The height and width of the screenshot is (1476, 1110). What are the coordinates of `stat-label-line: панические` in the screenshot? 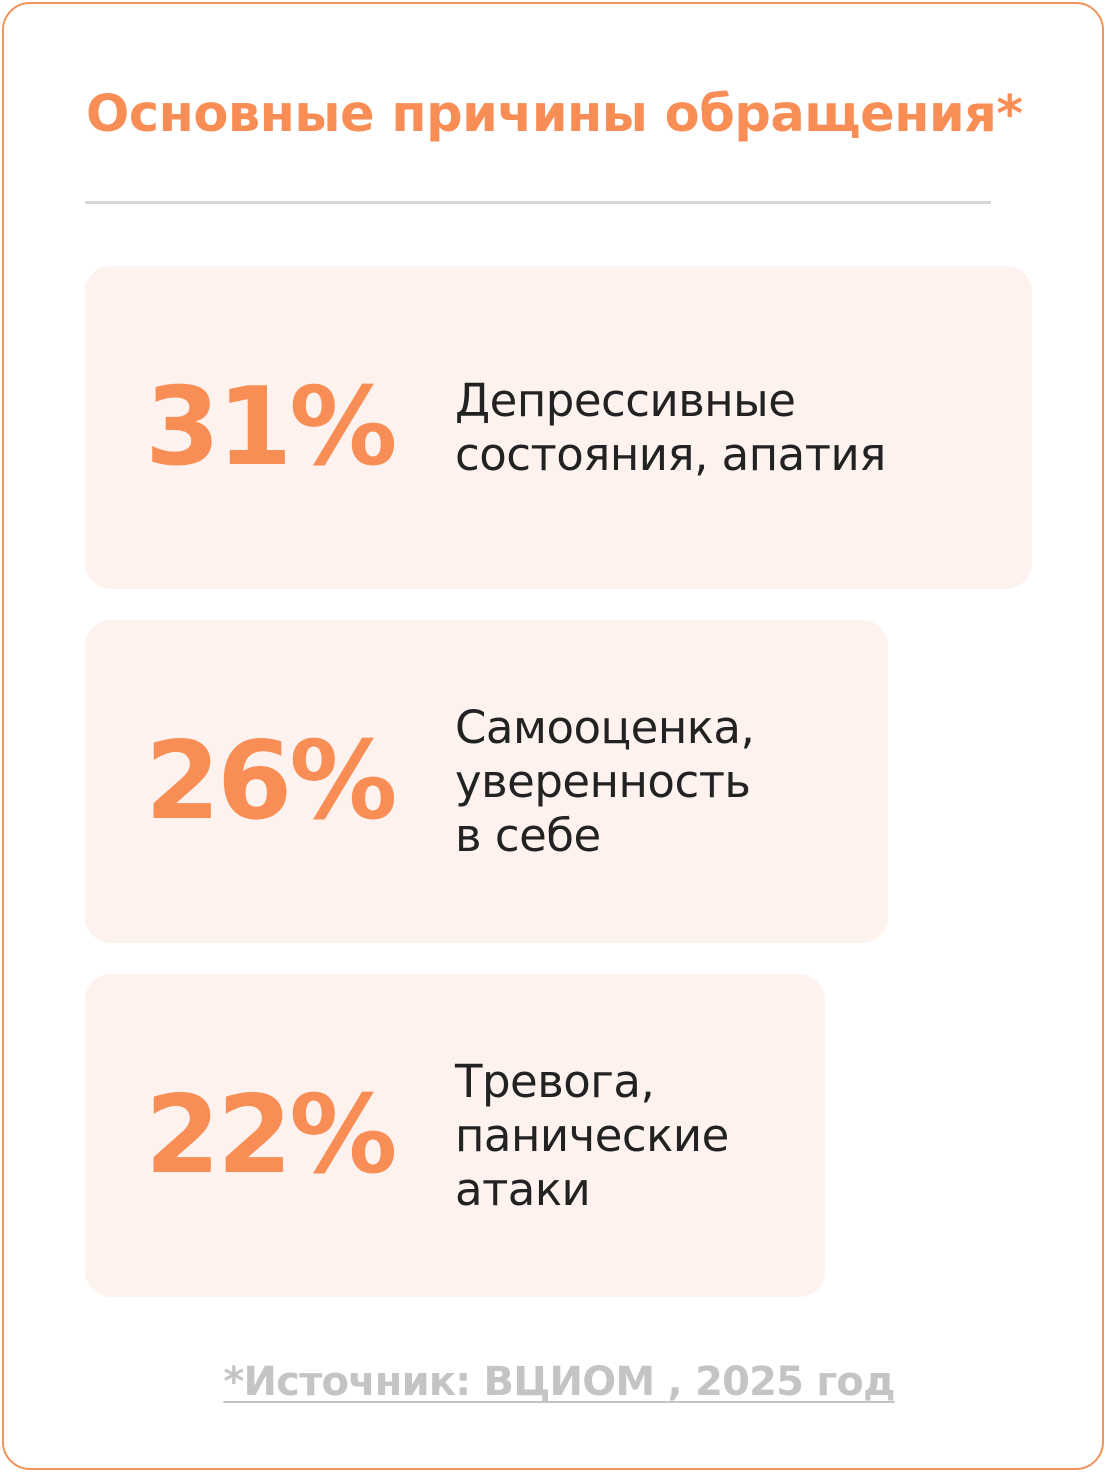 It's located at (592, 1135).